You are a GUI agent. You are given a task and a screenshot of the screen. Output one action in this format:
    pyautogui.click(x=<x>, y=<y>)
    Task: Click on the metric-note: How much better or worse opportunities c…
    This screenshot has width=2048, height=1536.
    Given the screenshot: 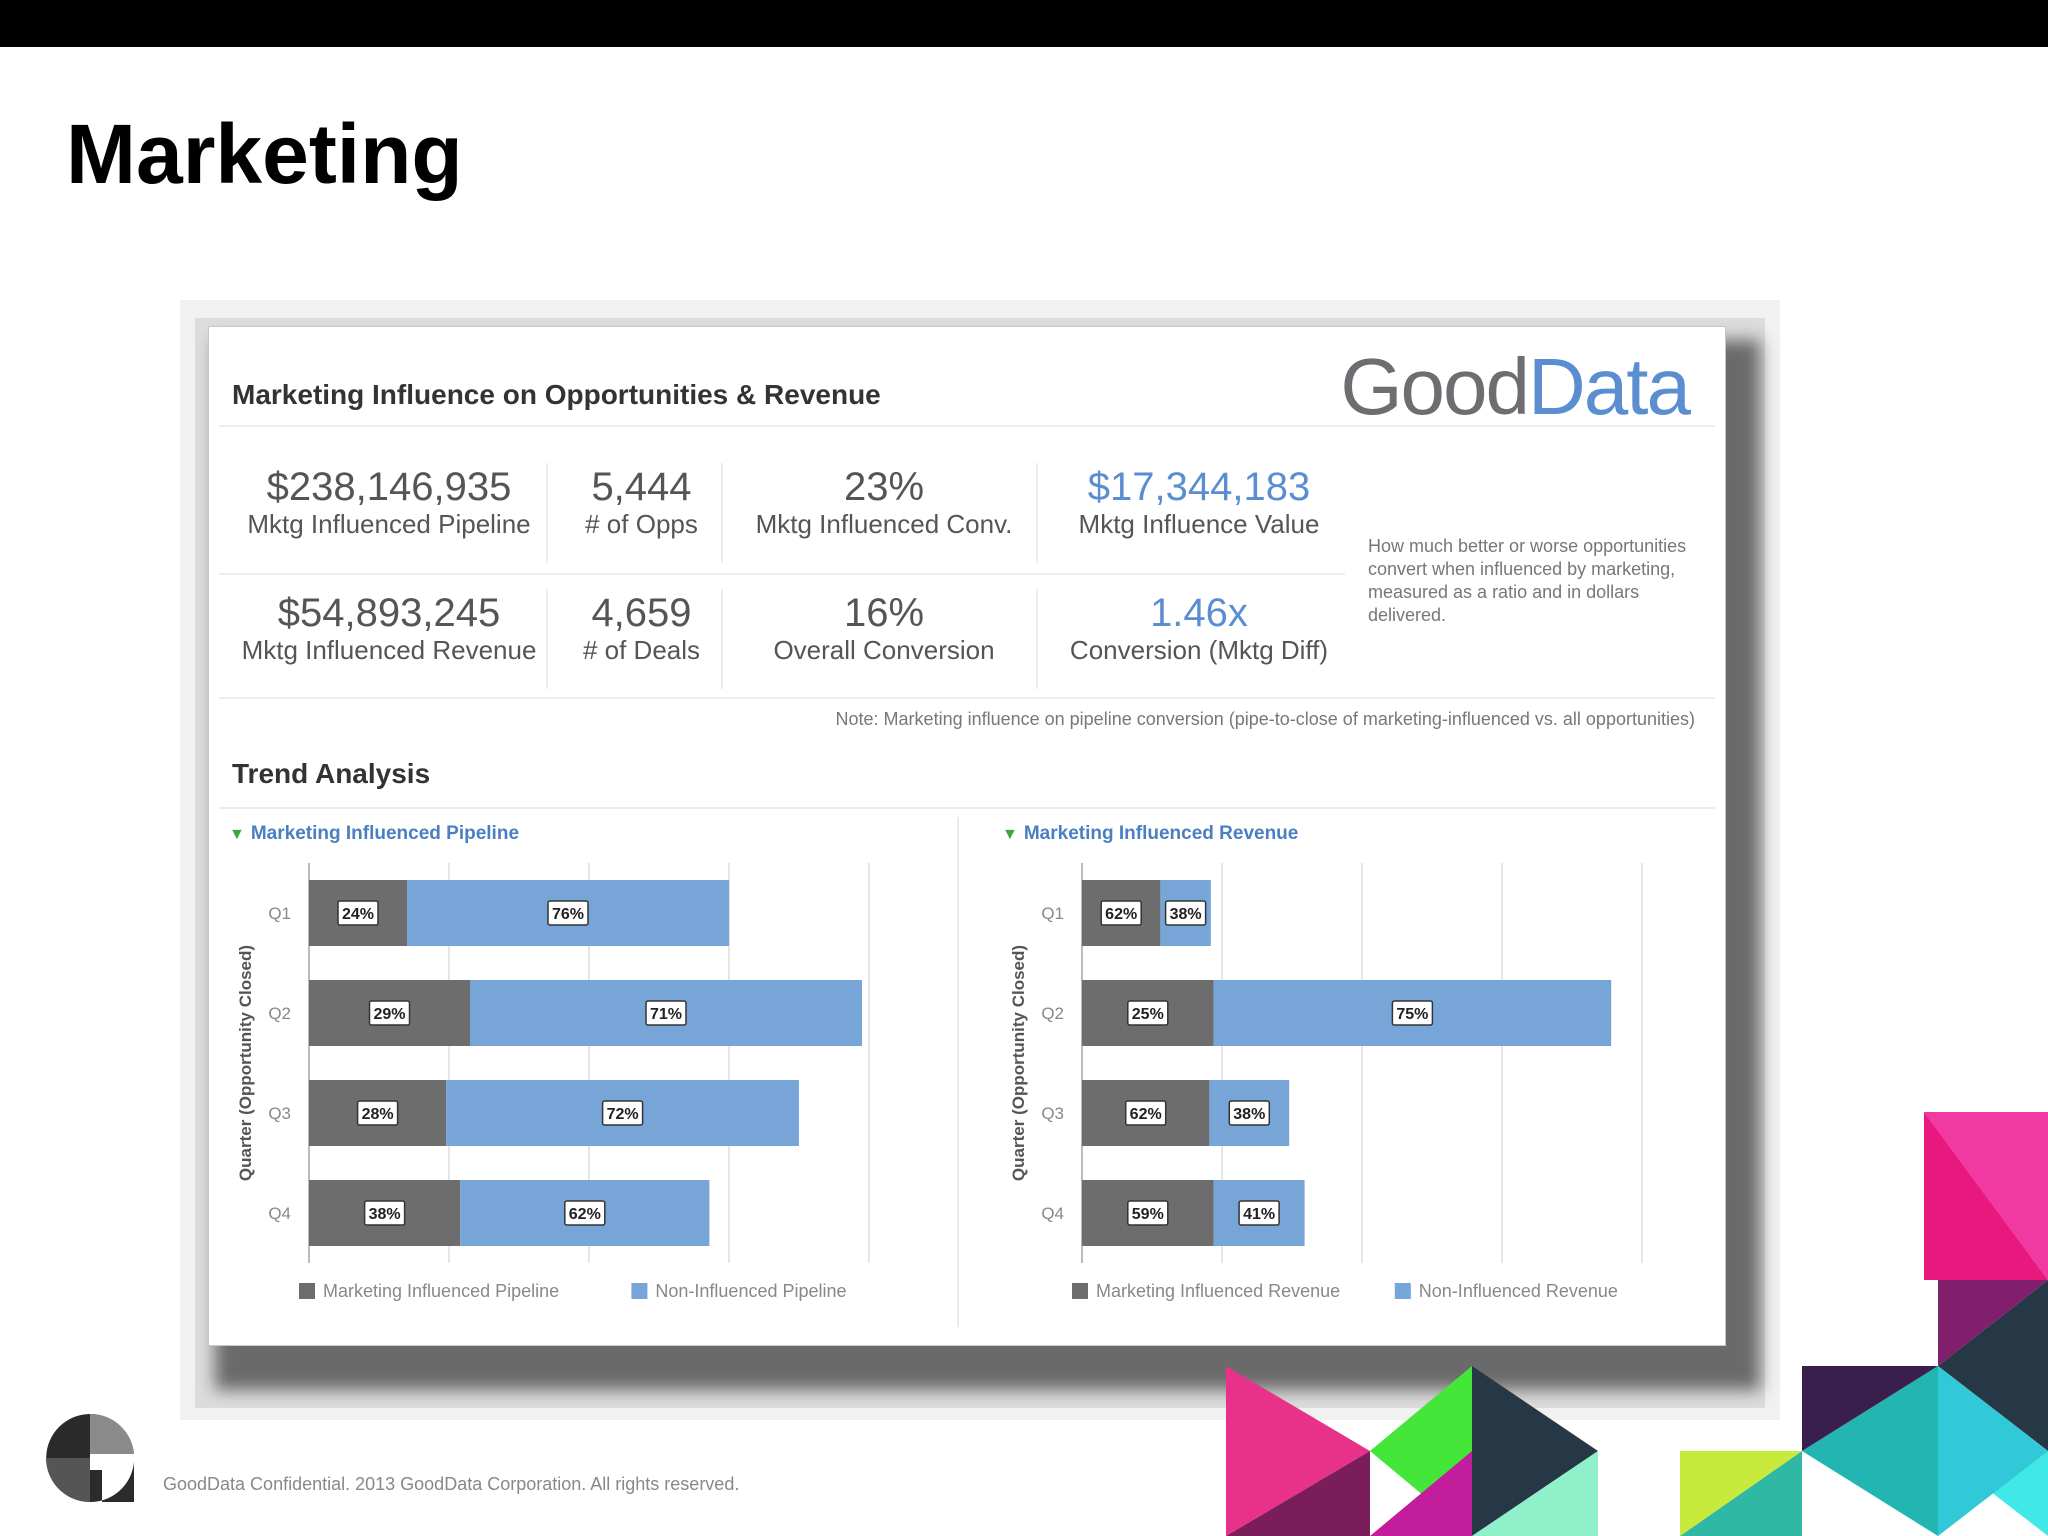 What is the action you would take?
    pyautogui.click(x=1527, y=580)
    